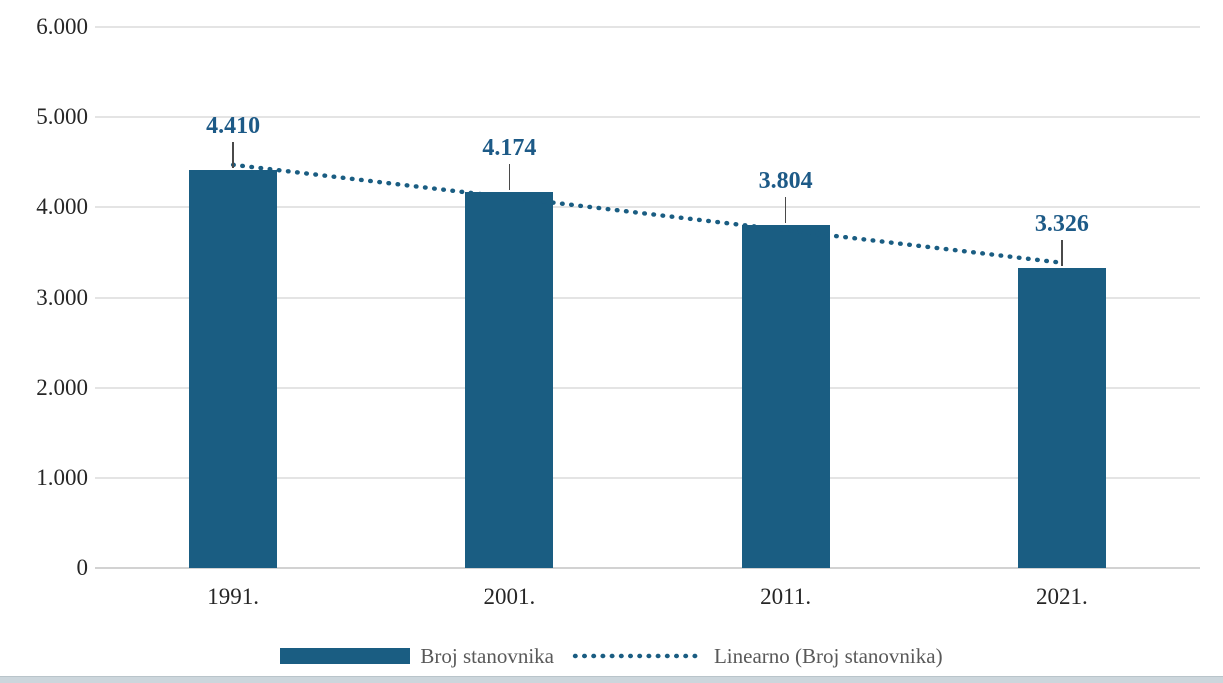  What do you see at coordinates (1062, 596) in the screenshot?
I see `x-tick-label: 2021.` at bounding box center [1062, 596].